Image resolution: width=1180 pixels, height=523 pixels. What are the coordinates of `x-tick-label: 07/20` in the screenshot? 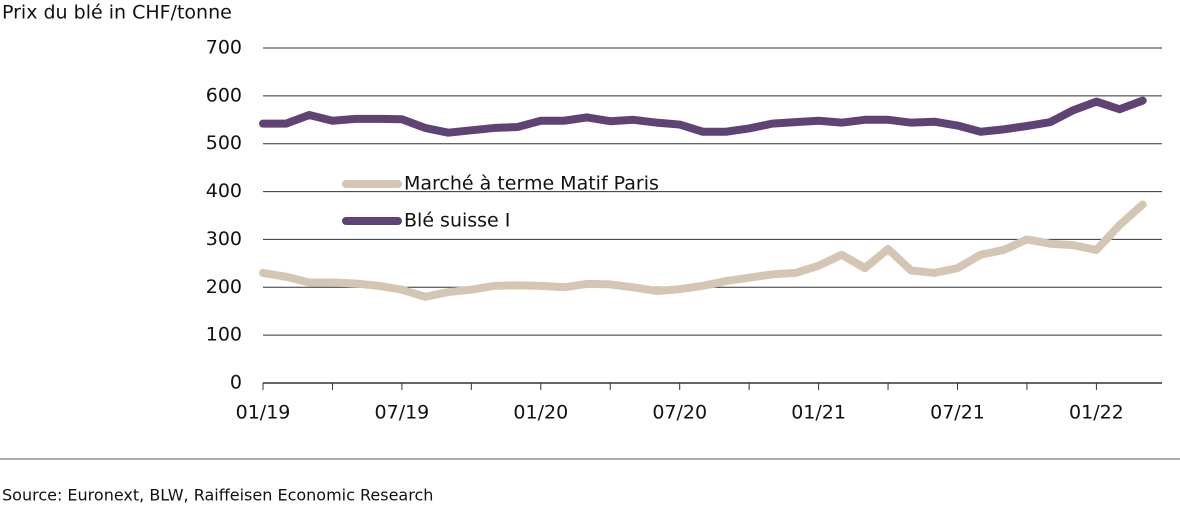 It's located at (679, 413).